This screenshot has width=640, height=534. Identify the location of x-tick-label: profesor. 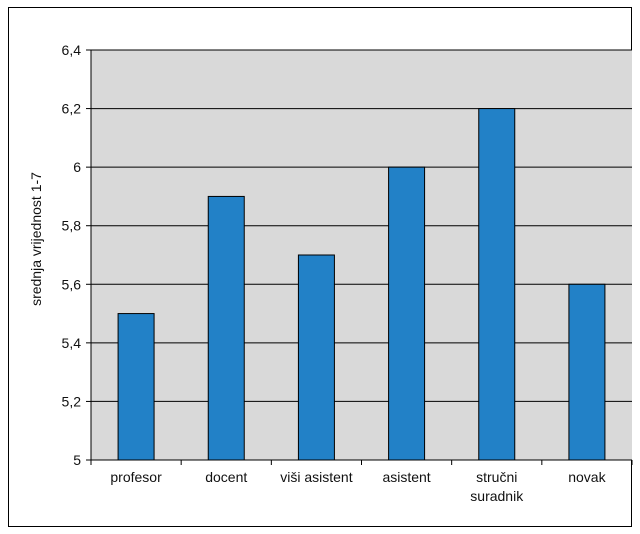
(136, 477).